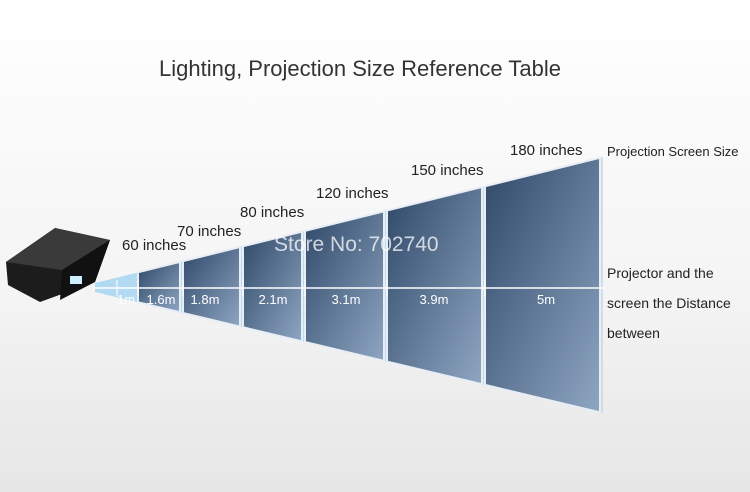  I want to click on watermark: Store No: 702740, so click(356, 244).